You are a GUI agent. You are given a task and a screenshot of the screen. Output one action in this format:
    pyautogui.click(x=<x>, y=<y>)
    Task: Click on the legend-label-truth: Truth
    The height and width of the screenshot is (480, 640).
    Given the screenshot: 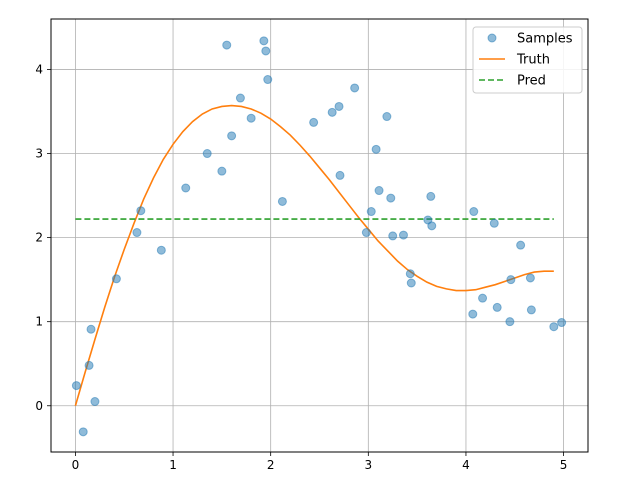 What is the action you would take?
    pyautogui.click(x=533, y=60)
    